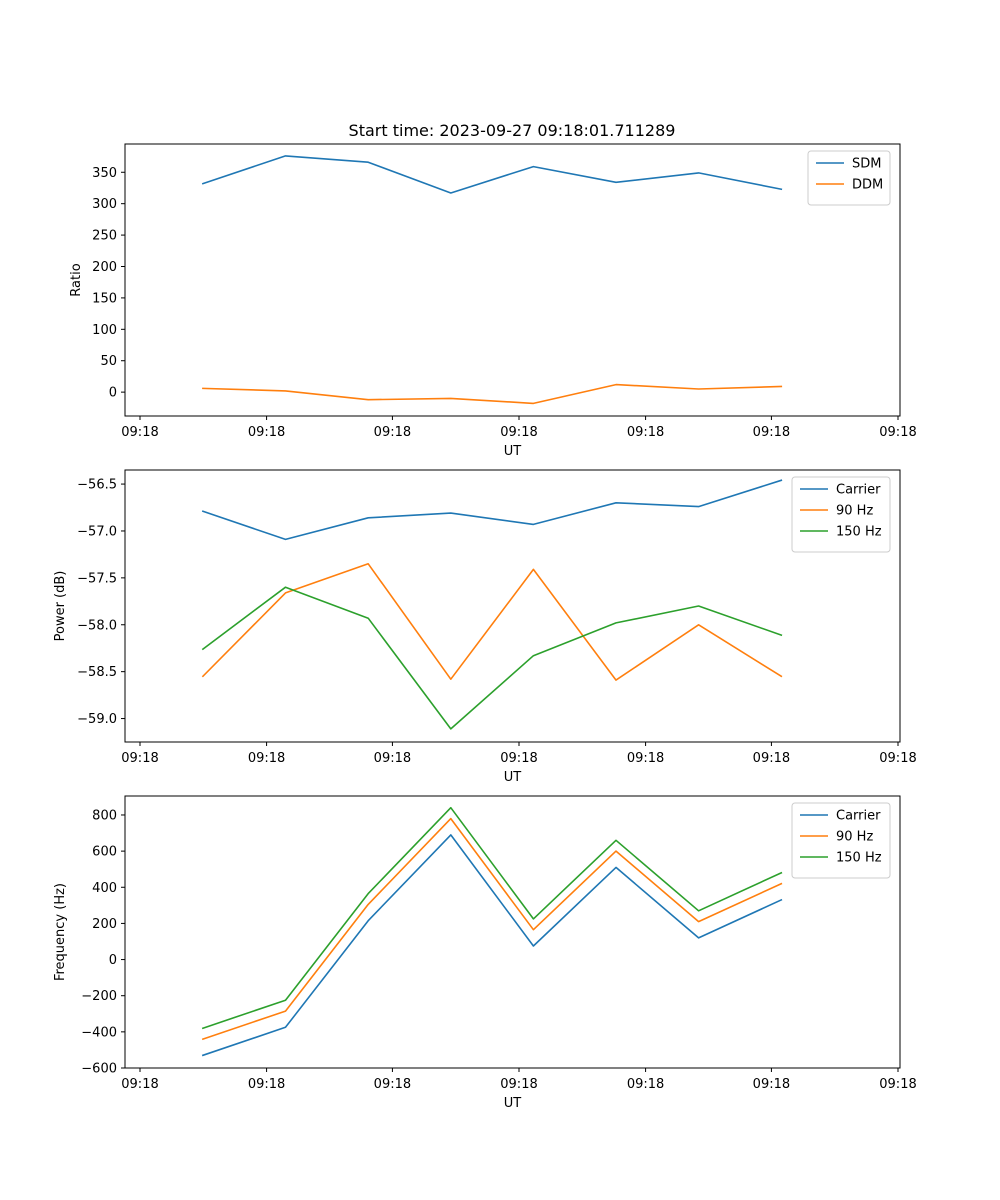  What do you see at coordinates (104, 815) in the screenshot?
I see `y-tick-label: 800` at bounding box center [104, 815].